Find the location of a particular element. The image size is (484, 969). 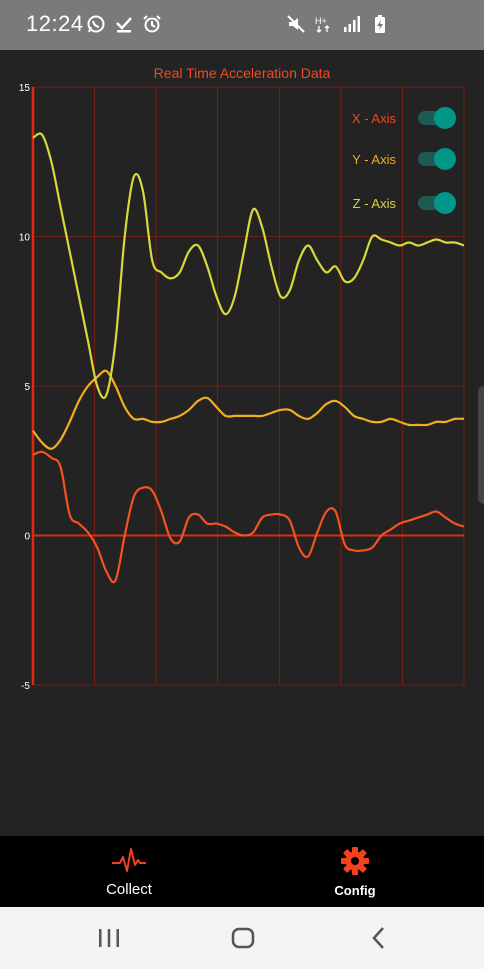

series-line-y-axis is located at coordinates (248, 409).